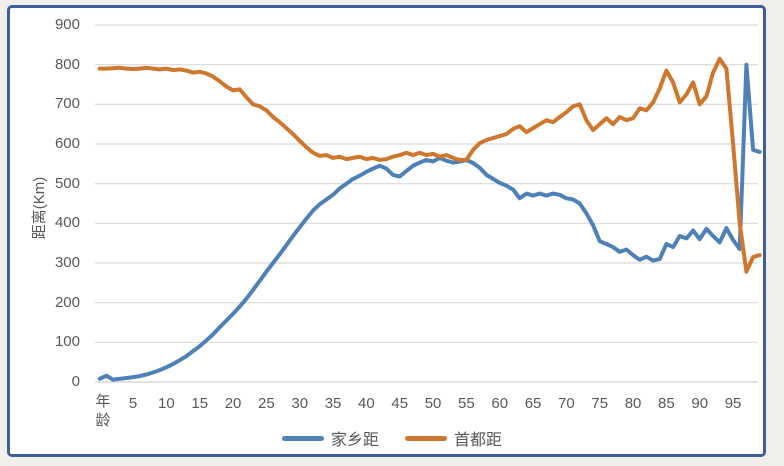 The width and height of the screenshot is (784, 466). I want to click on y-tick-label: 0, so click(75, 381).